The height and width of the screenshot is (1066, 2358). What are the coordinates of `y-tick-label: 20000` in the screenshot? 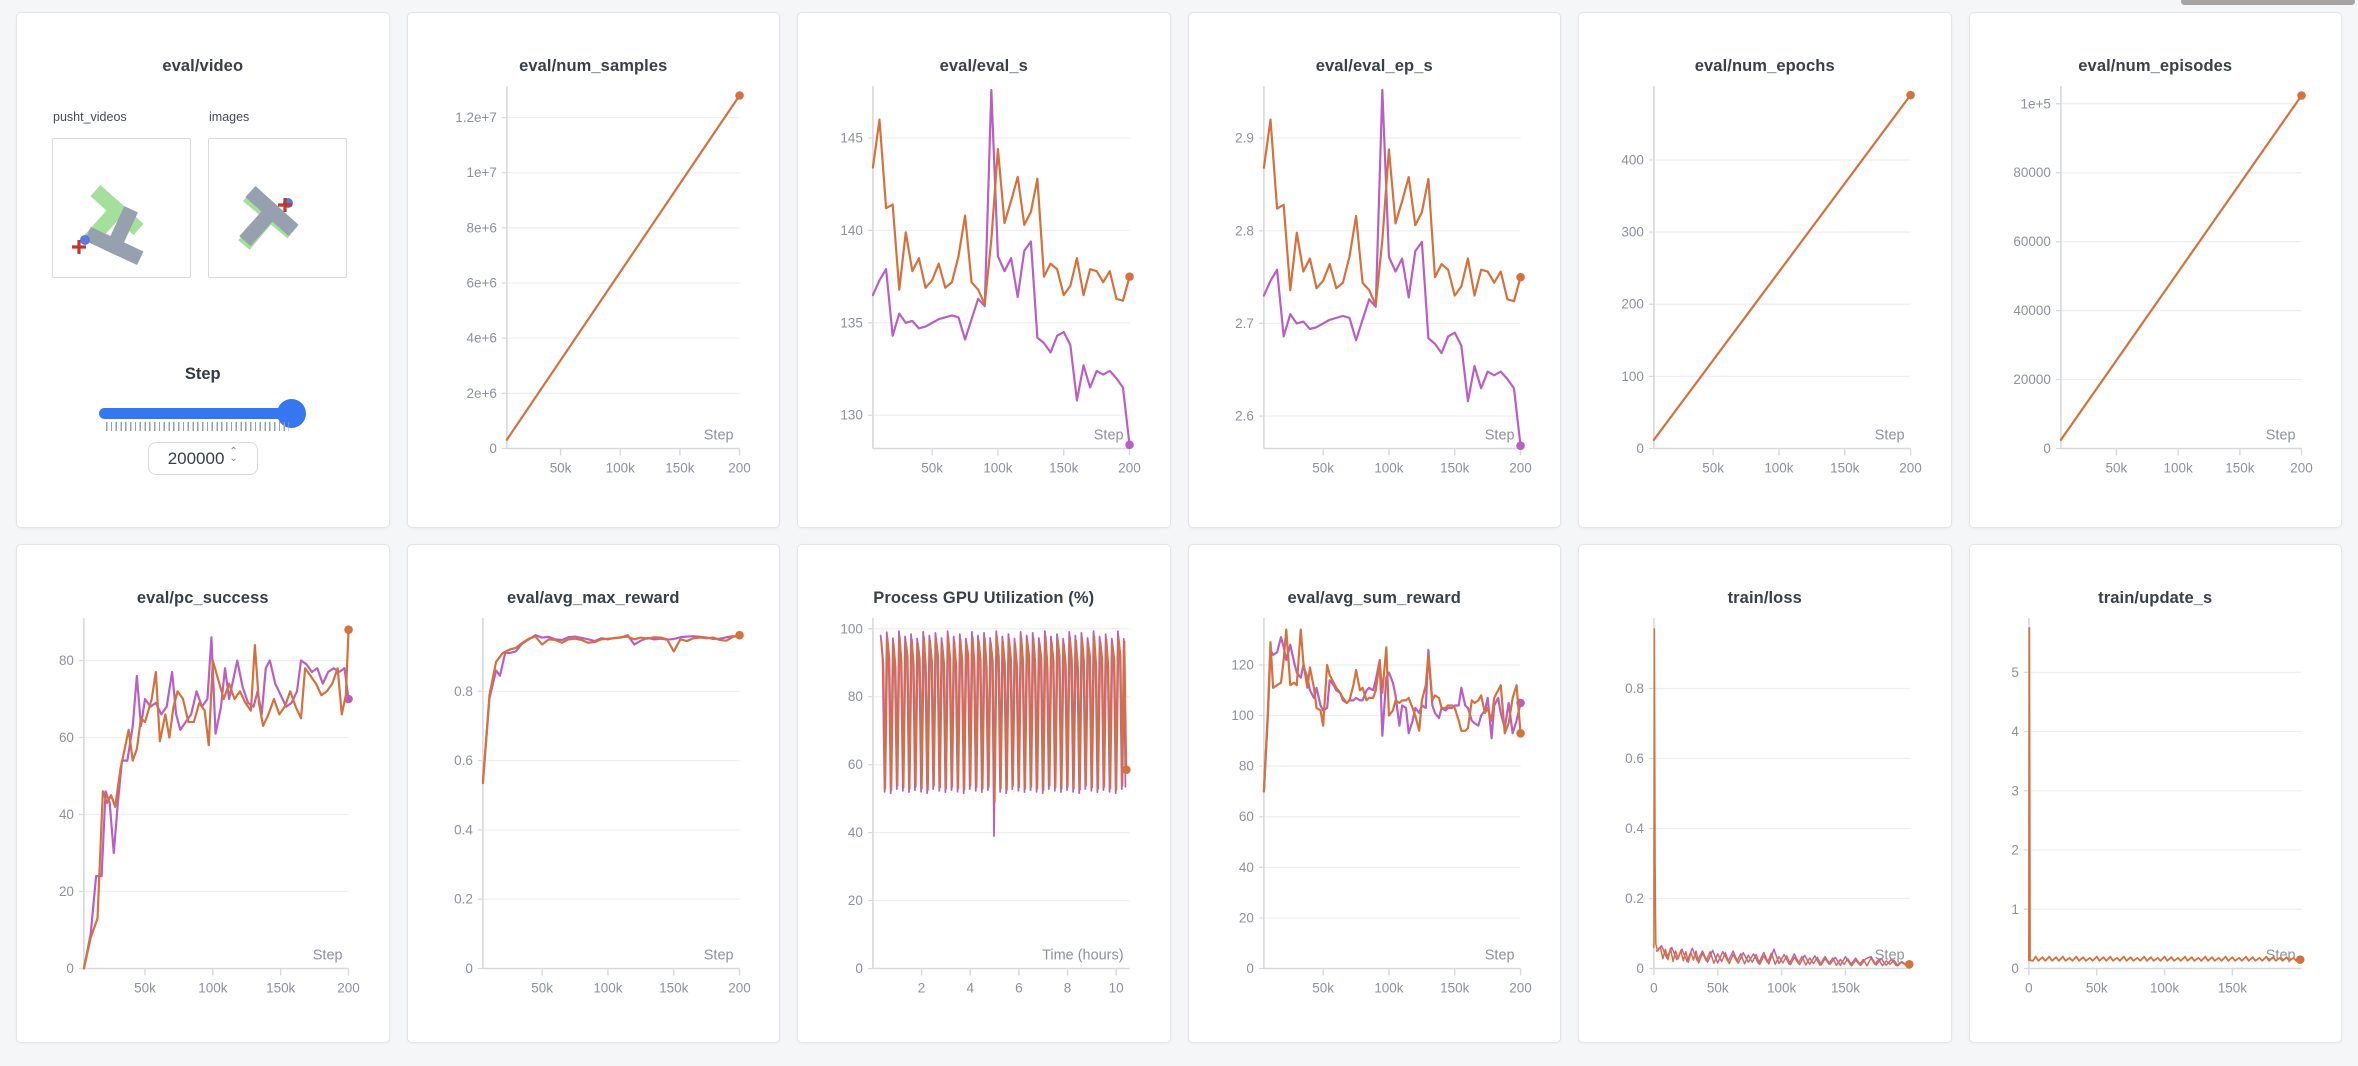 It's located at (2031, 379).